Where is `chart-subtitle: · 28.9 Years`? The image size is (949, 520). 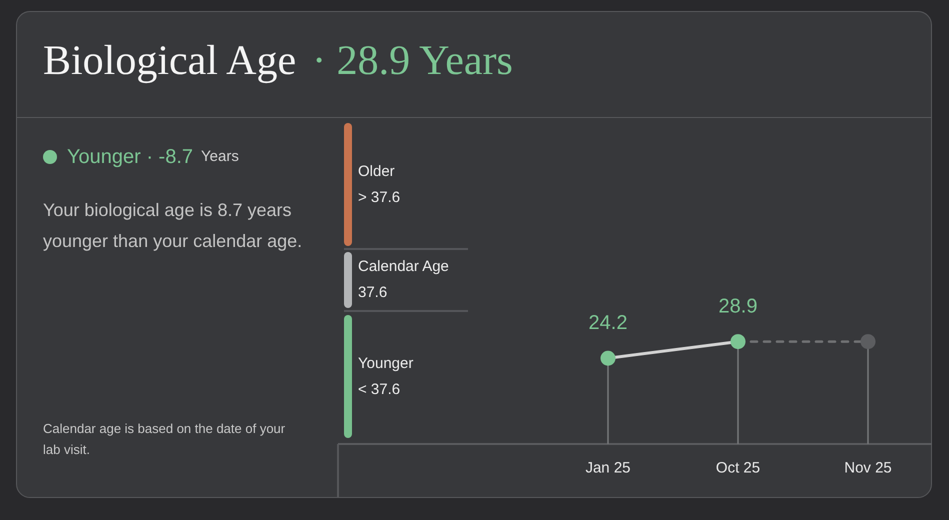 chart-subtitle: · 28.9 Years is located at coordinates (412, 61).